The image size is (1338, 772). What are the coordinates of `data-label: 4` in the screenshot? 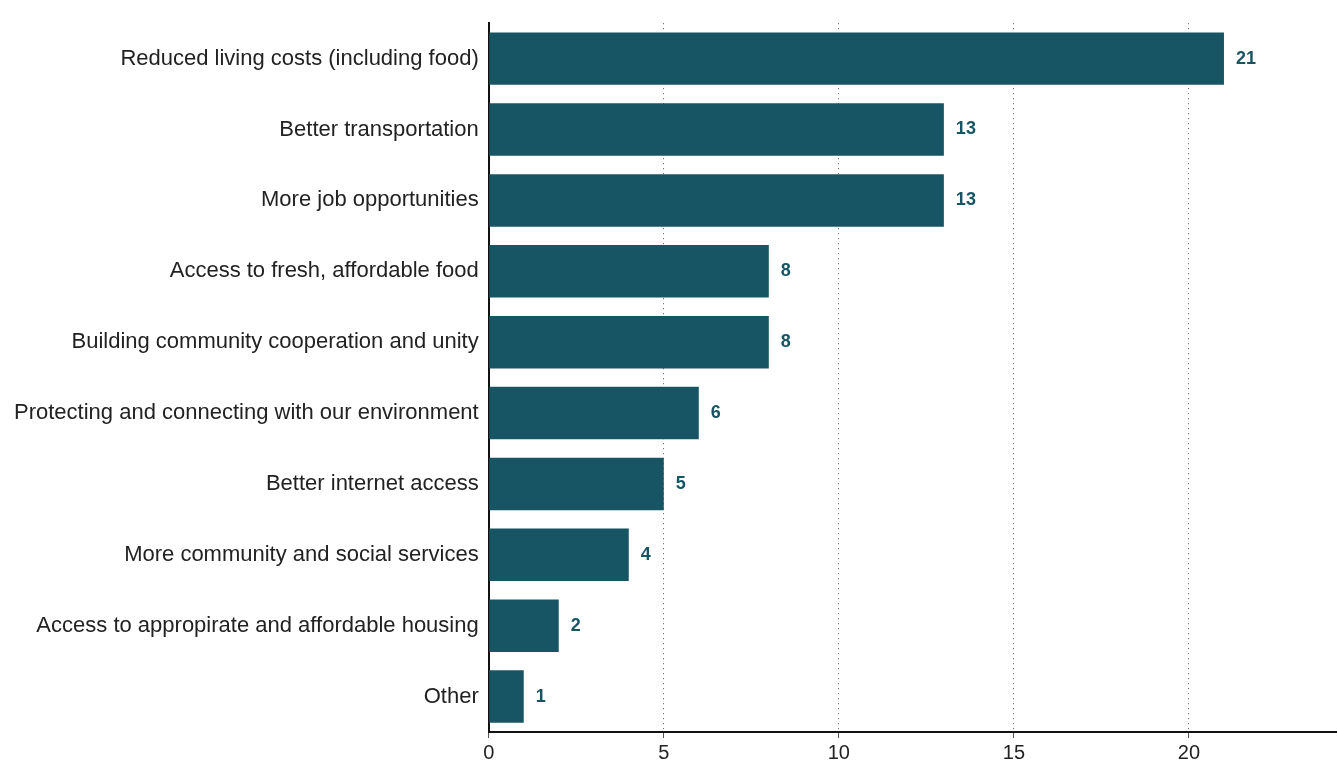 It's located at (645, 553).